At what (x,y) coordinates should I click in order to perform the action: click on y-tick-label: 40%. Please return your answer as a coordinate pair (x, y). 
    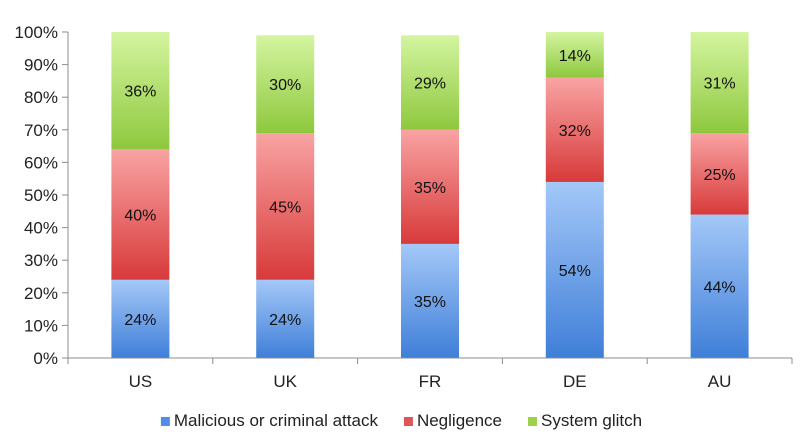
    Looking at the image, I should click on (41, 228).